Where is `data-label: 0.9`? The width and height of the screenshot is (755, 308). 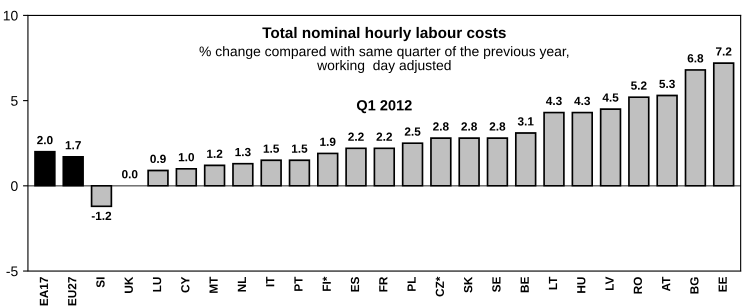
data-label: 0.9 is located at coordinates (158, 159).